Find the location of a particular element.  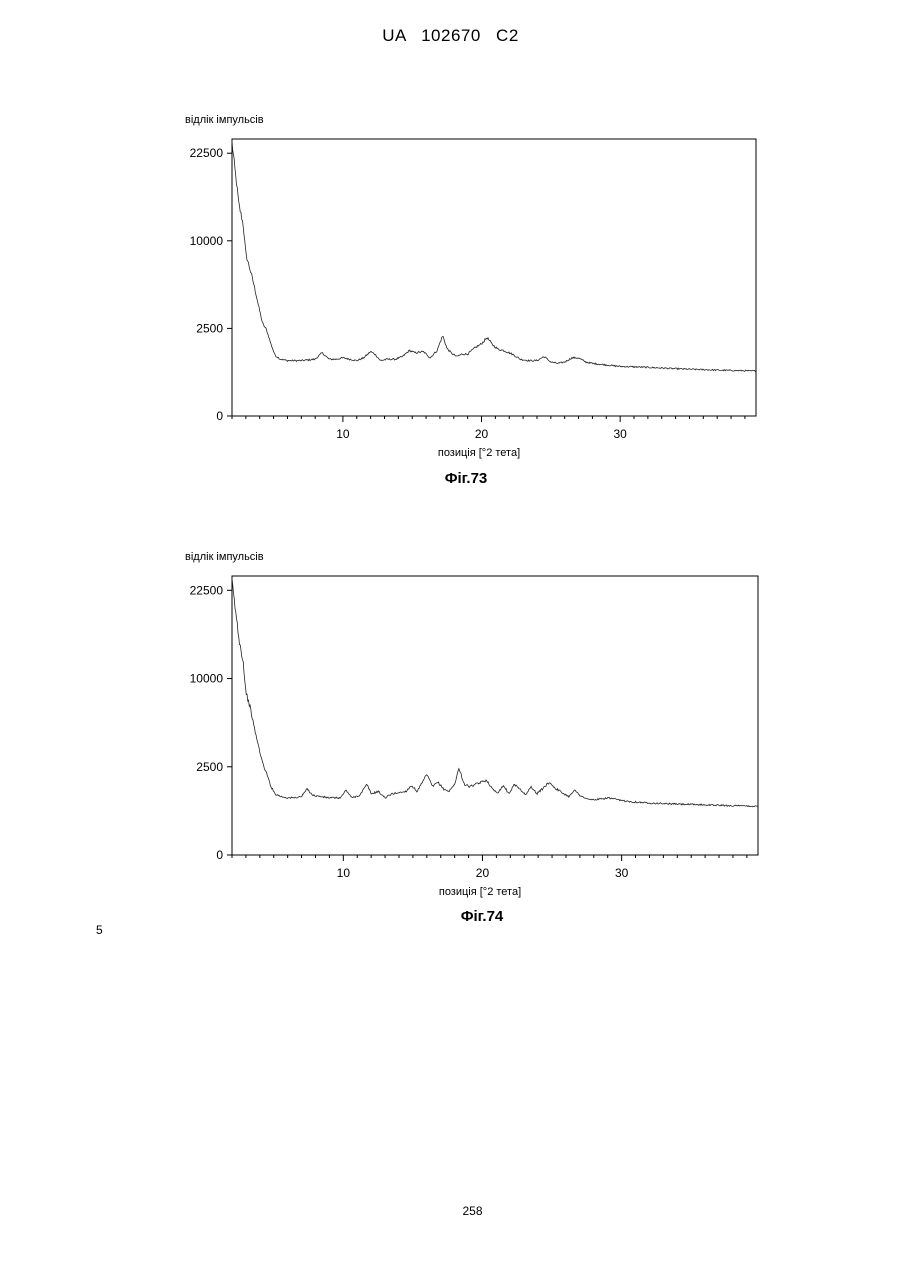

fig74-y-axis-label: відлік імпульсів is located at coordinates (224, 557).